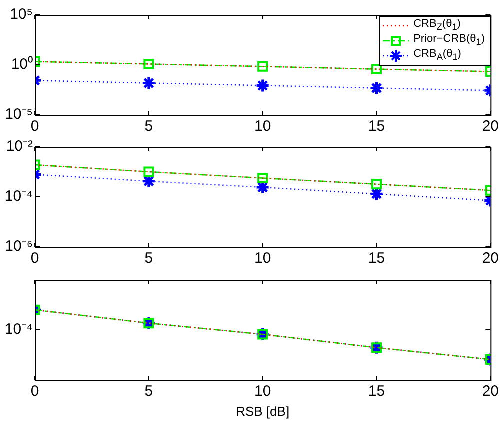 This screenshot has width=502, height=421. I want to click on y-tick-label: 10⁻⁶, so click(19, 247).